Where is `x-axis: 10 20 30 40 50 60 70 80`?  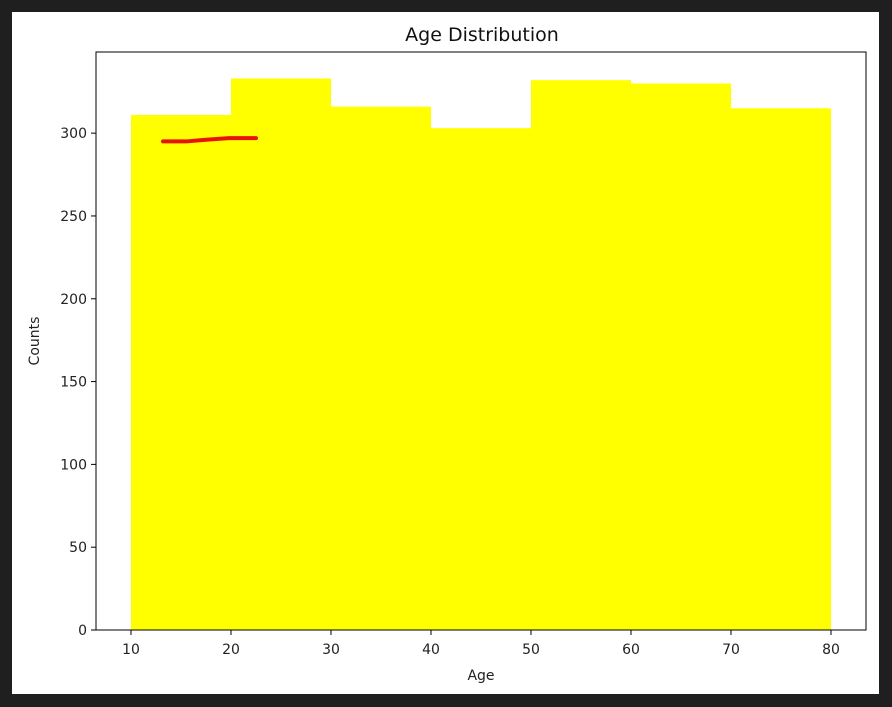 x-axis: 10 20 30 40 50 60 70 80 is located at coordinates (481, 644).